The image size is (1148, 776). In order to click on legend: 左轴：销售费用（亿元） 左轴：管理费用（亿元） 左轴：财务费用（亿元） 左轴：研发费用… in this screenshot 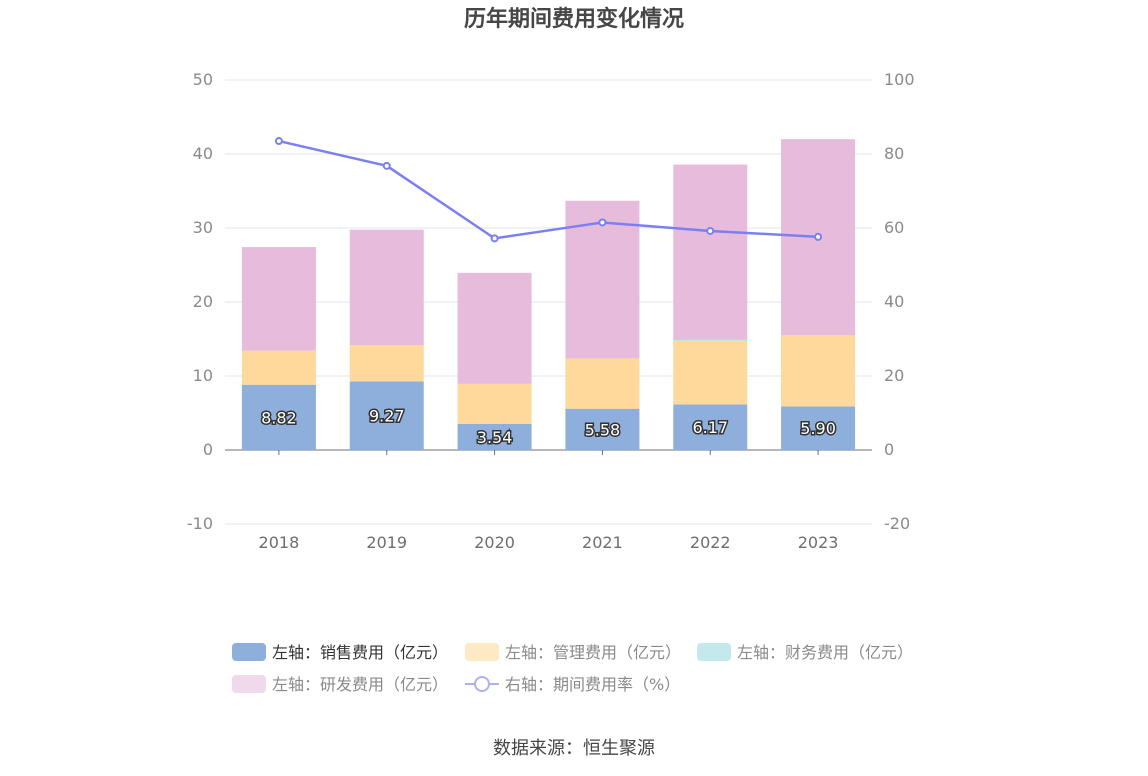, I will do `click(572, 668)`.